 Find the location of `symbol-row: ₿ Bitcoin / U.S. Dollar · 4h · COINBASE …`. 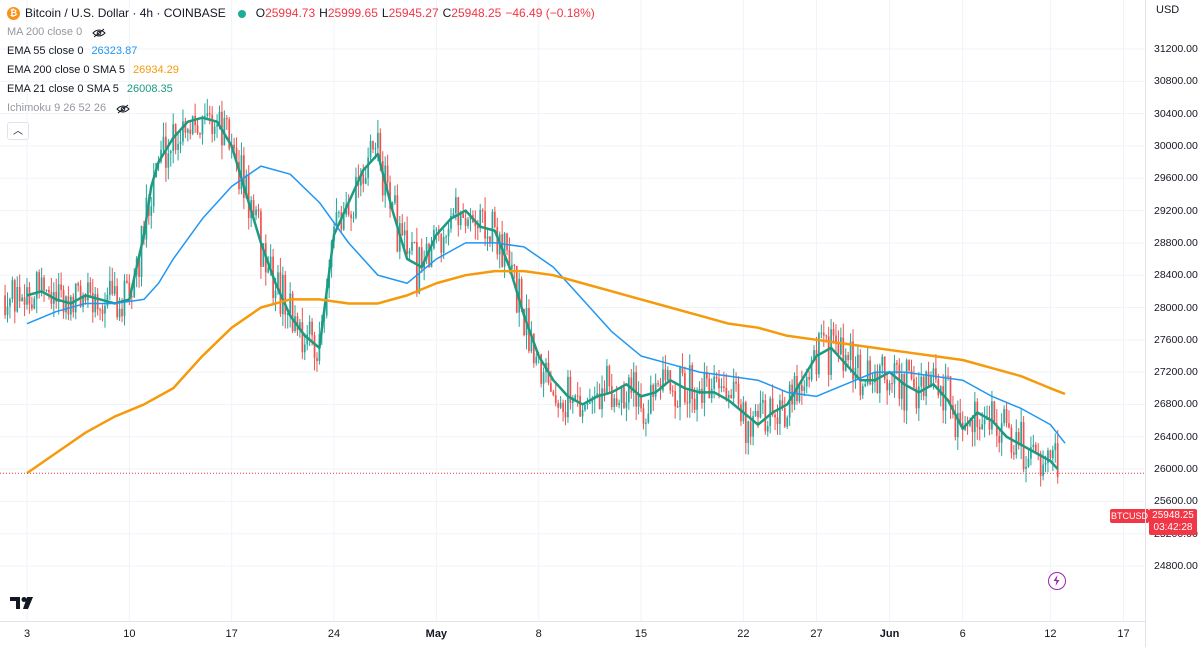

symbol-row: ₿ Bitcoin / U.S. Dollar · 4h · COINBASE … is located at coordinates (303, 13).